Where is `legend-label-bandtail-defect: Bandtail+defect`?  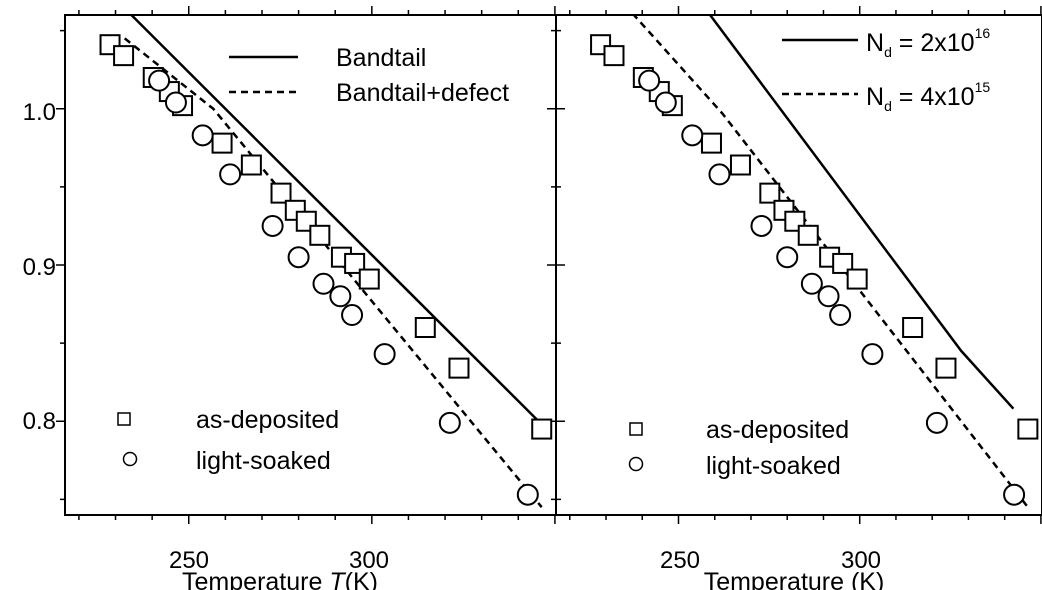
legend-label-bandtail-defect: Bandtail+defect is located at coordinates (422, 93).